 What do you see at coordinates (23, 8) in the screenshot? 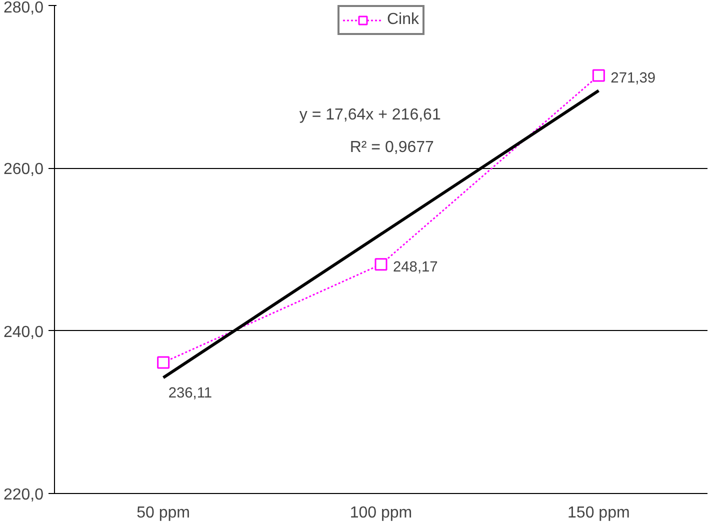
I see `y-tick-label: 280,0` at bounding box center [23, 8].